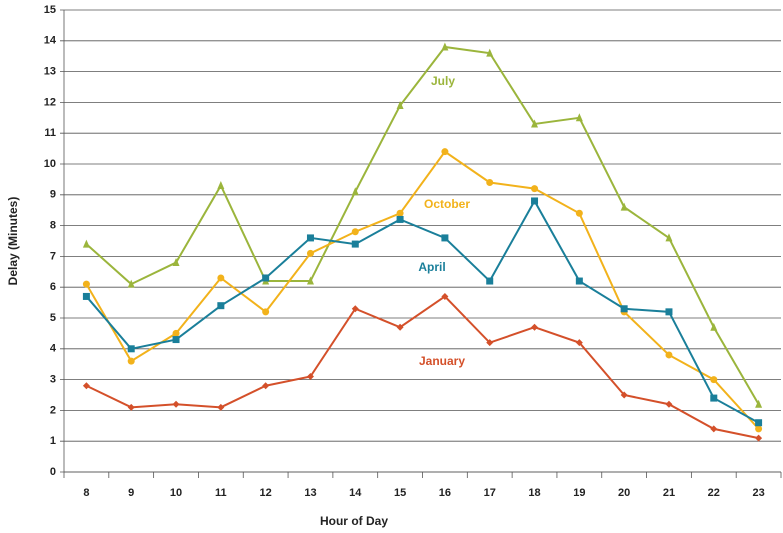 Image resolution: width=783 pixels, height=533 pixels. I want to click on series-label: April, so click(431, 267).